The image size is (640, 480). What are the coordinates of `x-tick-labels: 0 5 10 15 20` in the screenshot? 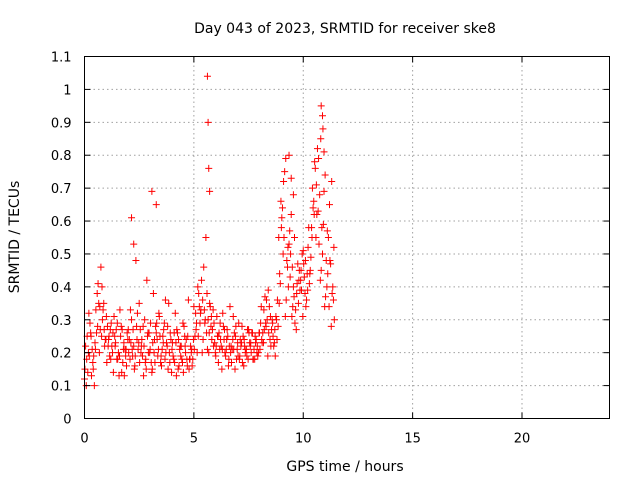 It's located at (305, 439).